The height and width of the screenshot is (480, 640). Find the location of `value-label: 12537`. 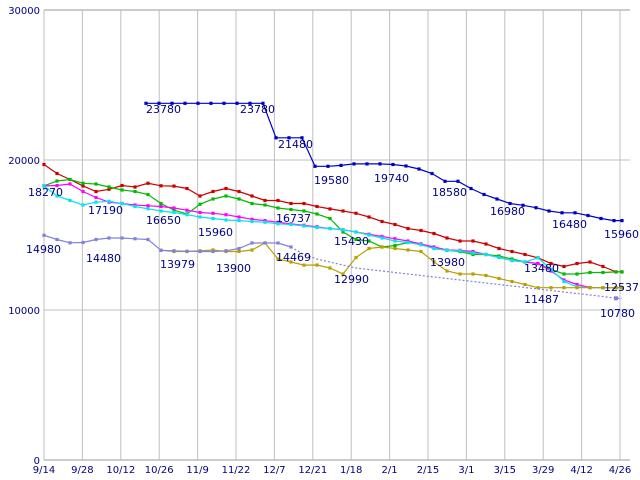

value-label: 12537 is located at coordinates (621, 287).